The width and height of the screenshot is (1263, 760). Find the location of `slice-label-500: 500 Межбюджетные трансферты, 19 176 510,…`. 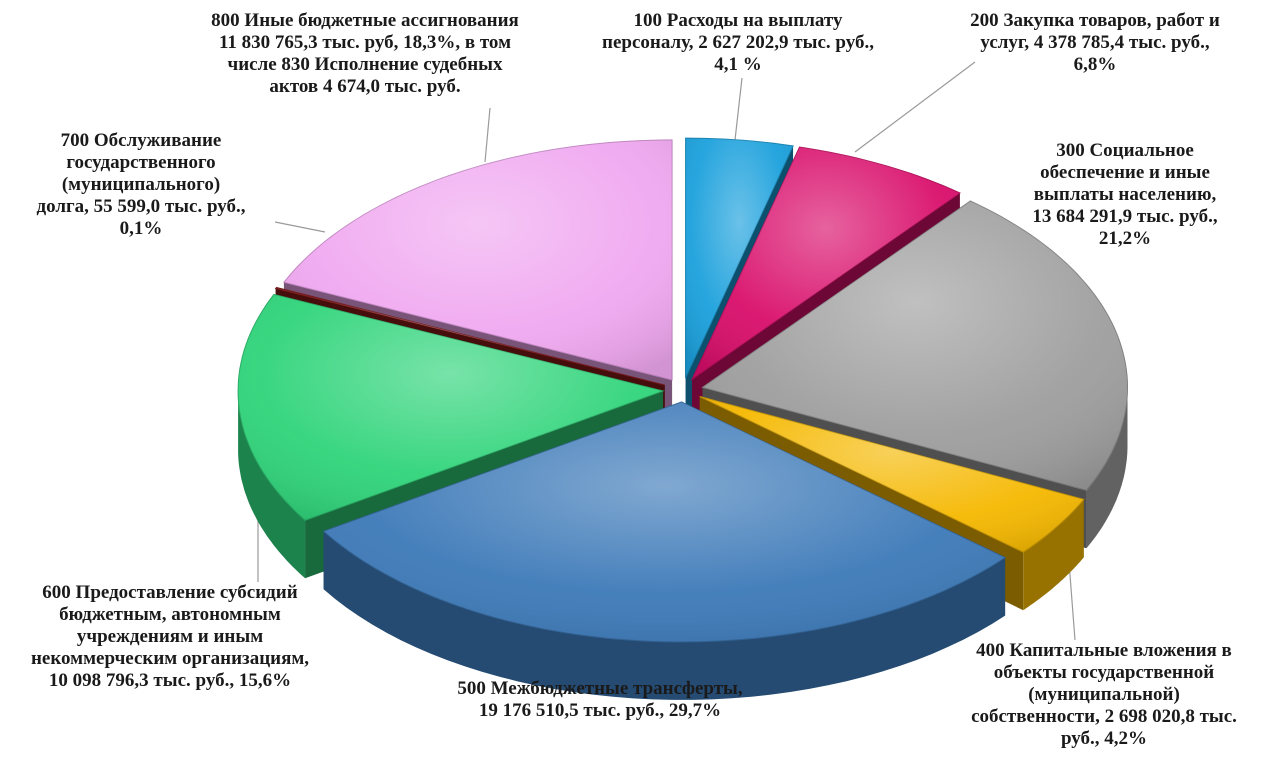

slice-label-500: 500 Межбюджетные трансферты, 19 176 510,… is located at coordinates (600, 699).